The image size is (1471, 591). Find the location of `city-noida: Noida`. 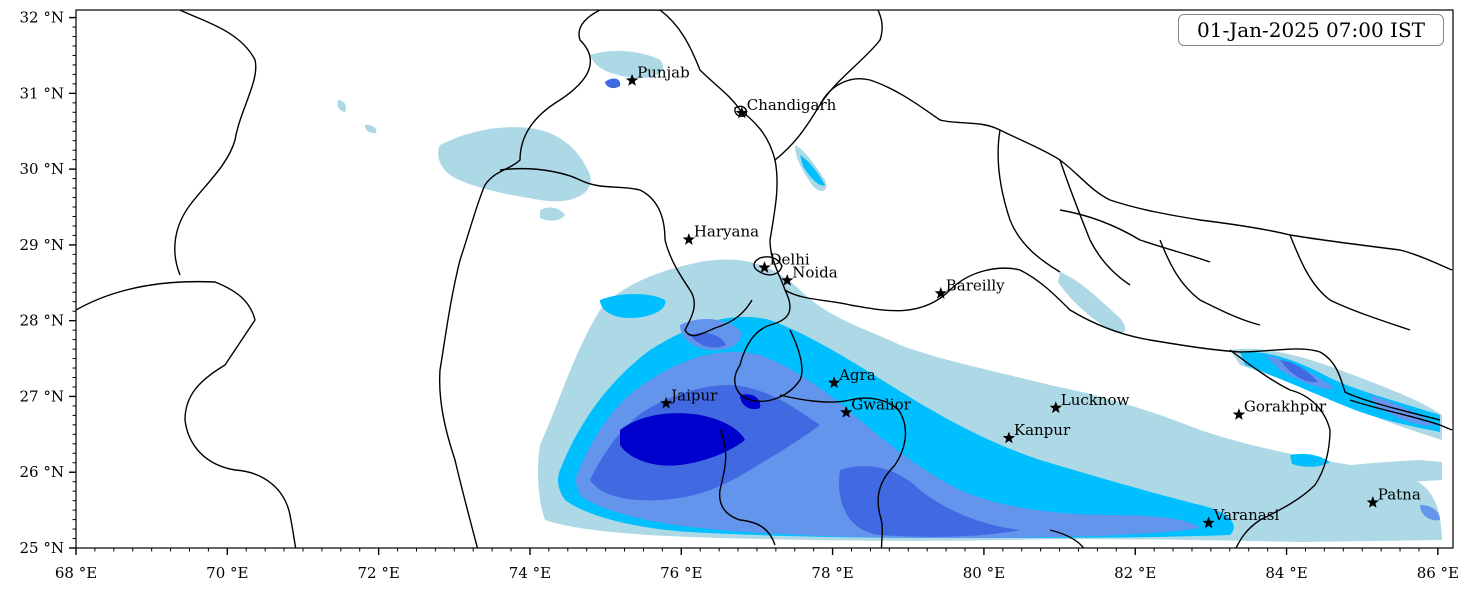

city-noida: Noida is located at coordinates (809, 275).